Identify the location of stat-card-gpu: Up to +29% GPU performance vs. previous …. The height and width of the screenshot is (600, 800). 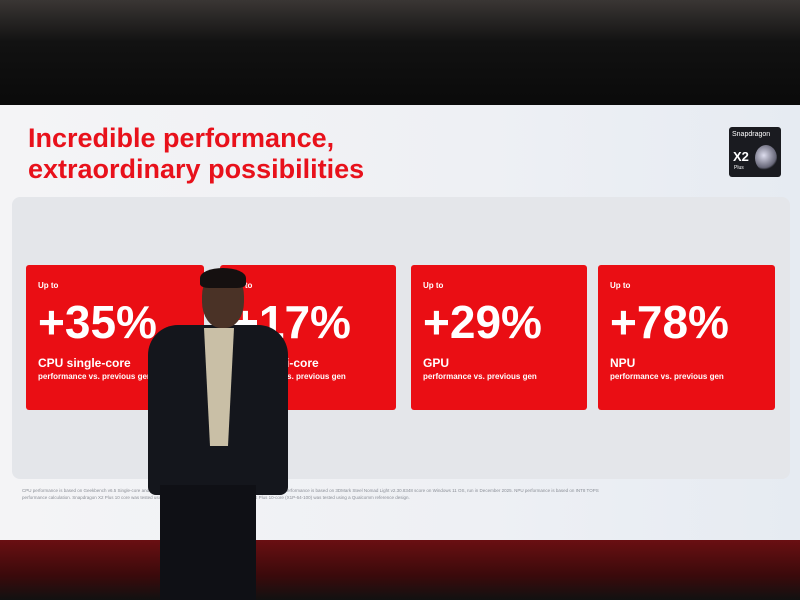
(499, 337).